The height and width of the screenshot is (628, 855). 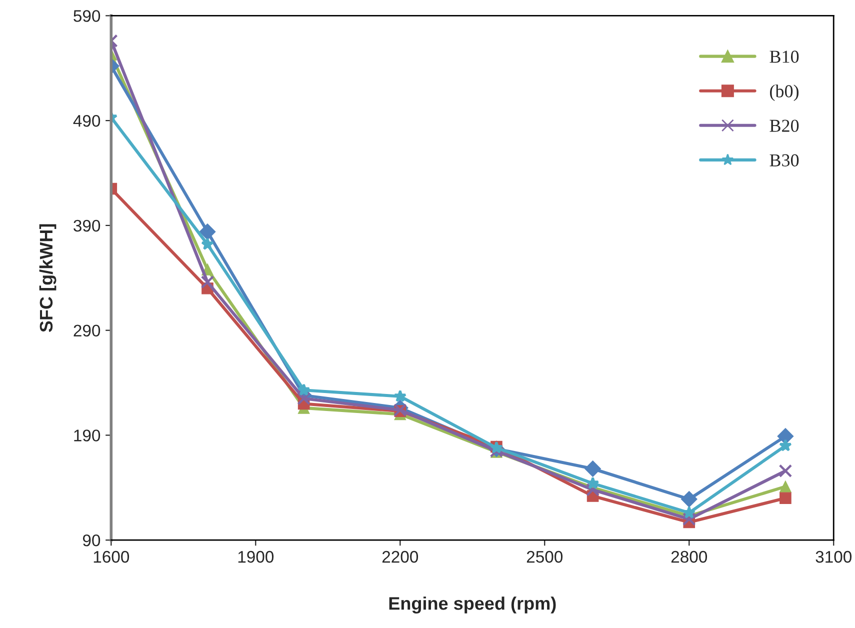 I want to click on y-tick-label: 490, so click(x=86, y=120).